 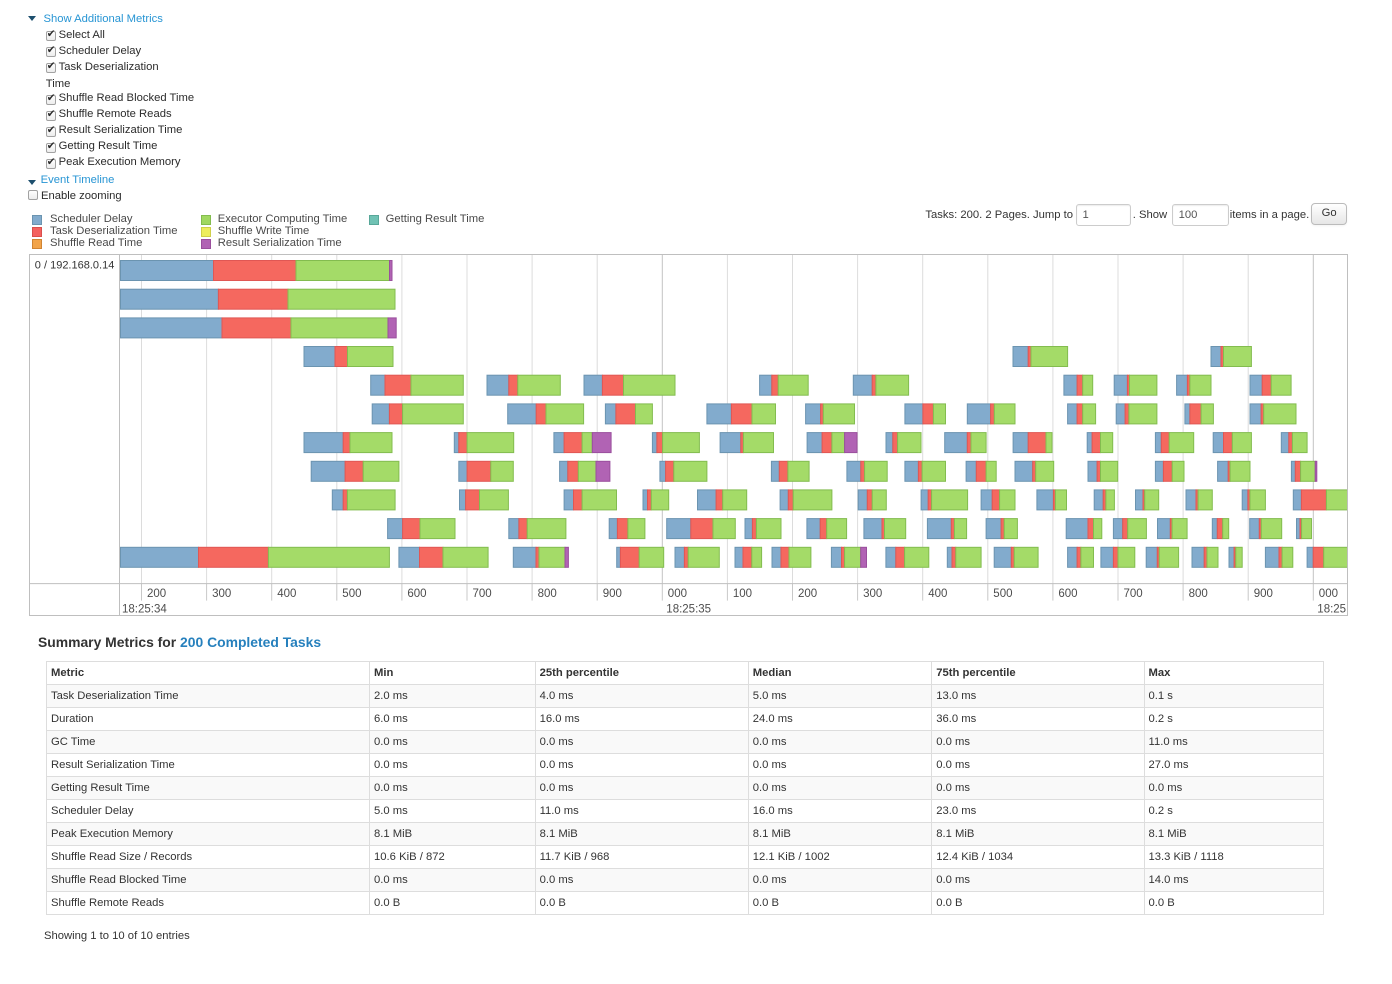 I want to click on svg-text: 18:25:35, so click(x=688, y=610).